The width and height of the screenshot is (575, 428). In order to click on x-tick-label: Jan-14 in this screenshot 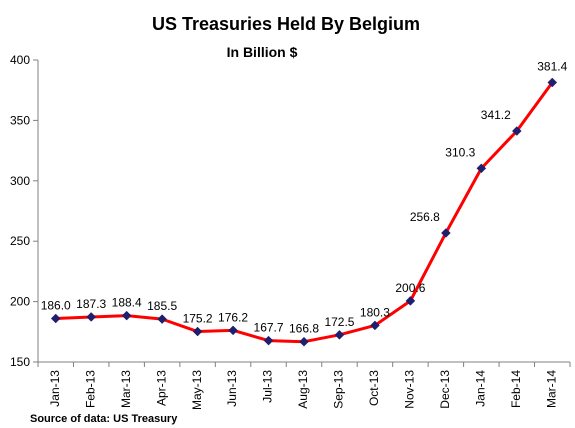, I will do `click(481, 388)`.